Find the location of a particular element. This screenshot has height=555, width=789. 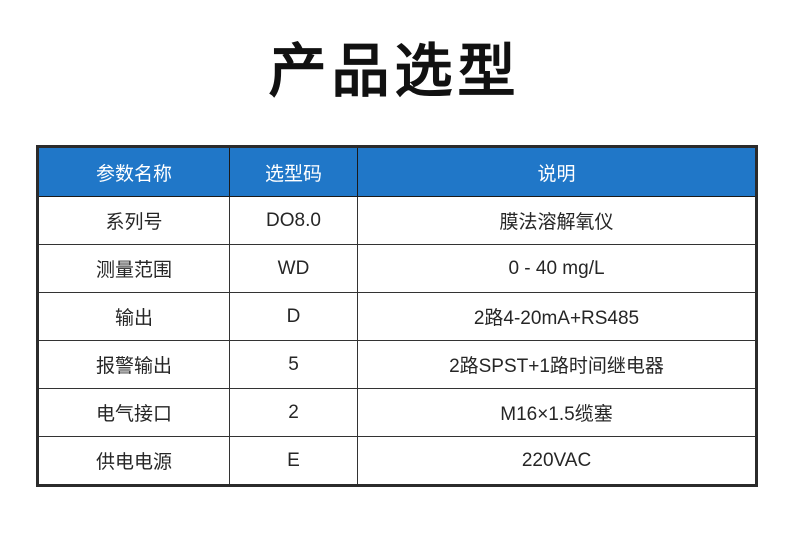

param-cell: 测量范围 is located at coordinates (133, 268).